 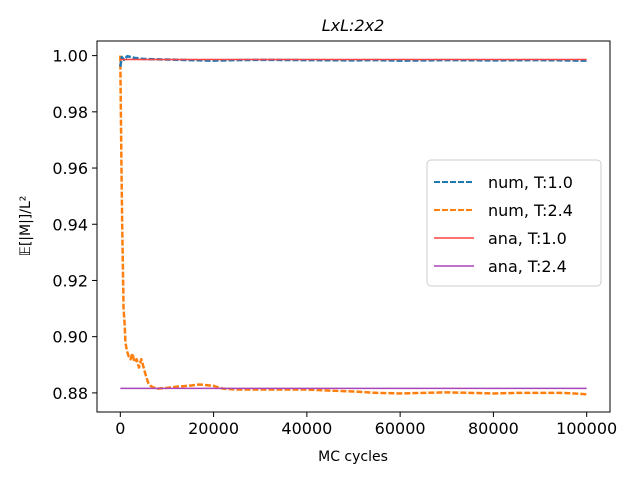 What do you see at coordinates (70, 393) in the screenshot?
I see `y-tick-label: 0.88` at bounding box center [70, 393].